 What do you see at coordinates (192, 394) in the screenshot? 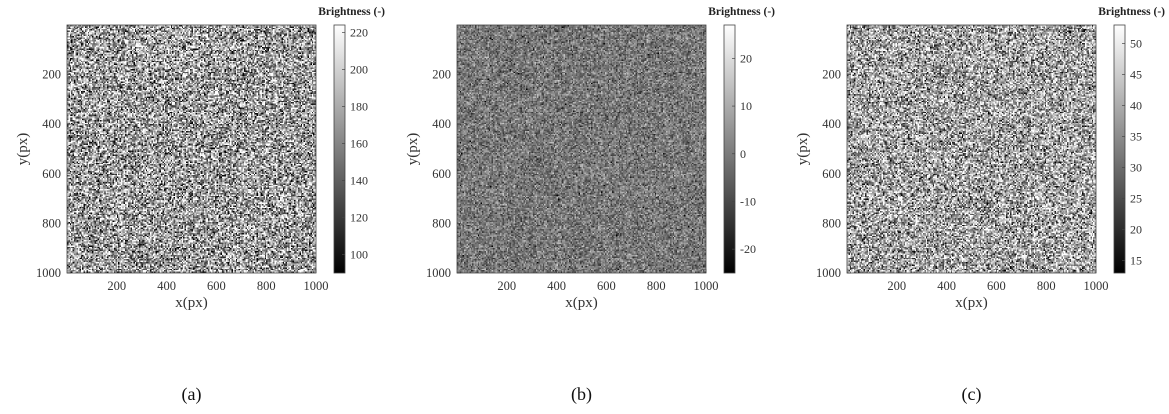
I see `panel-caption: (a)` at bounding box center [192, 394].